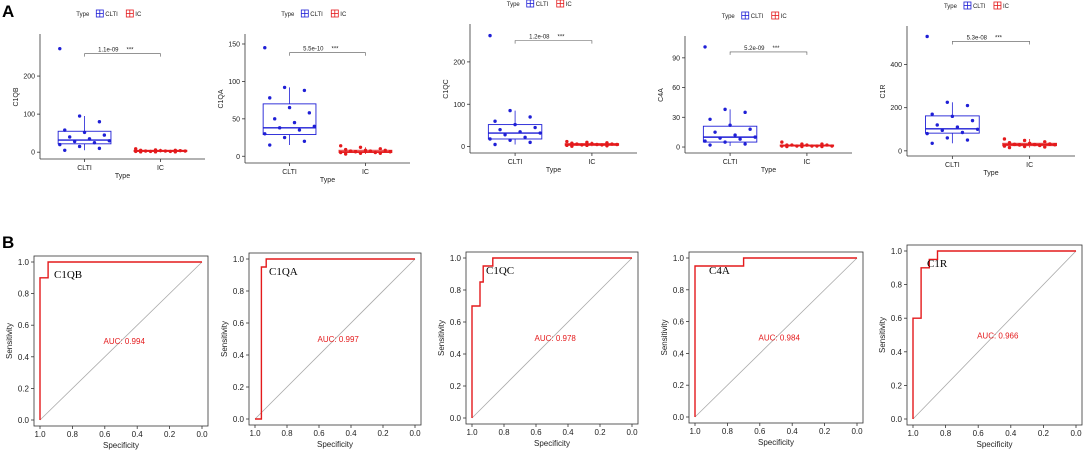 The height and width of the screenshot is (461, 1084). What do you see at coordinates (600, 432) in the screenshot?
I see `x-tick-label: 0.2` at bounding box center [600, 432].